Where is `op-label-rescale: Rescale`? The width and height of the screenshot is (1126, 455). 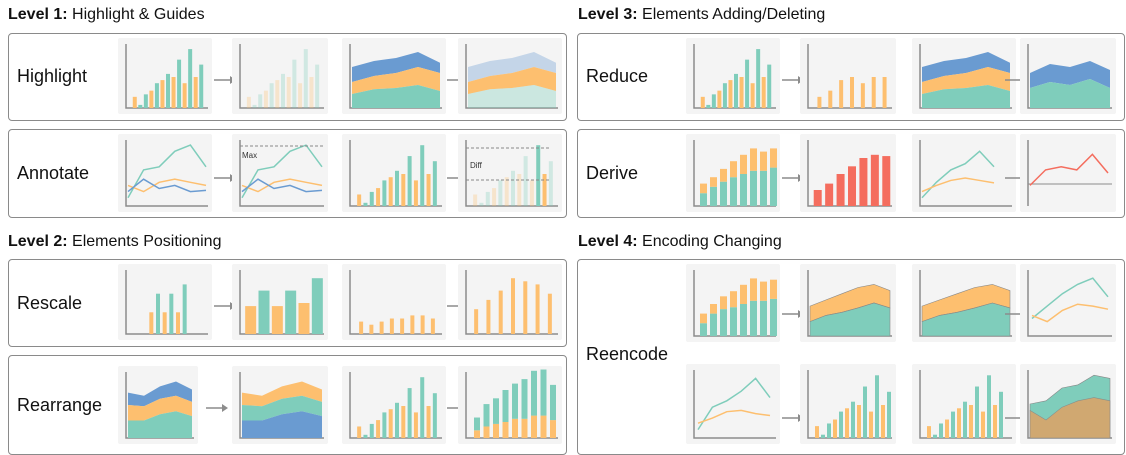 op-label-rescale: Rescale is located at coordinates (50, 303).